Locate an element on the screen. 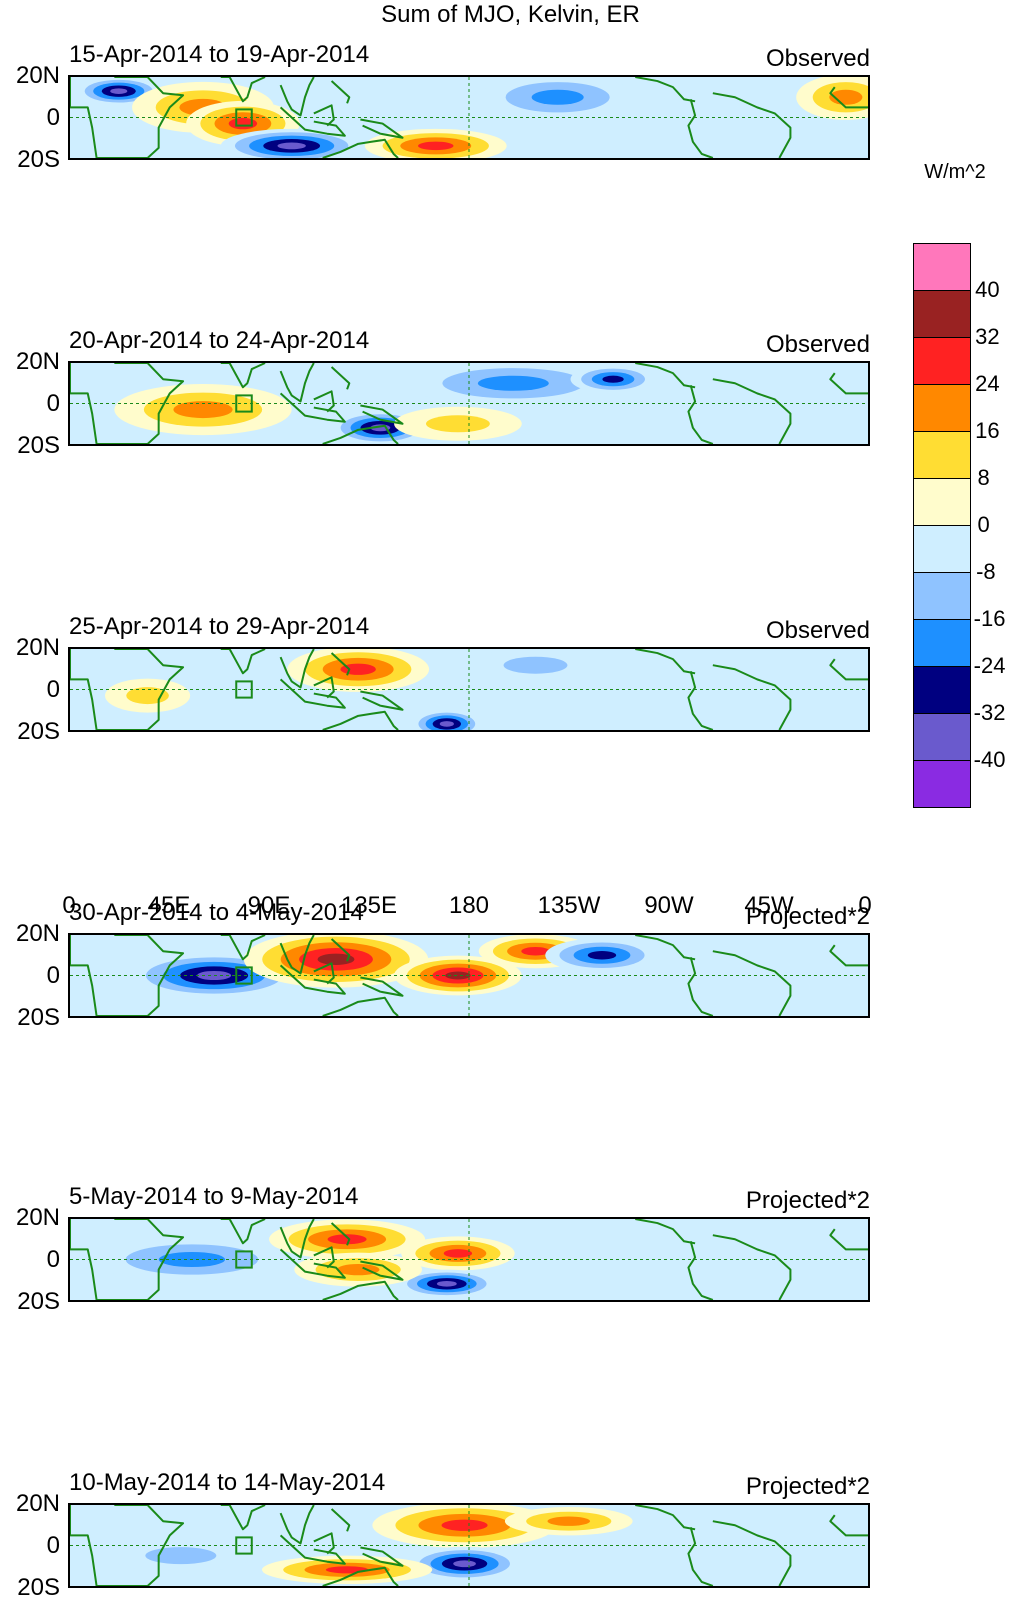  lon-label-180: 180 is located at coordinates (469, 905).